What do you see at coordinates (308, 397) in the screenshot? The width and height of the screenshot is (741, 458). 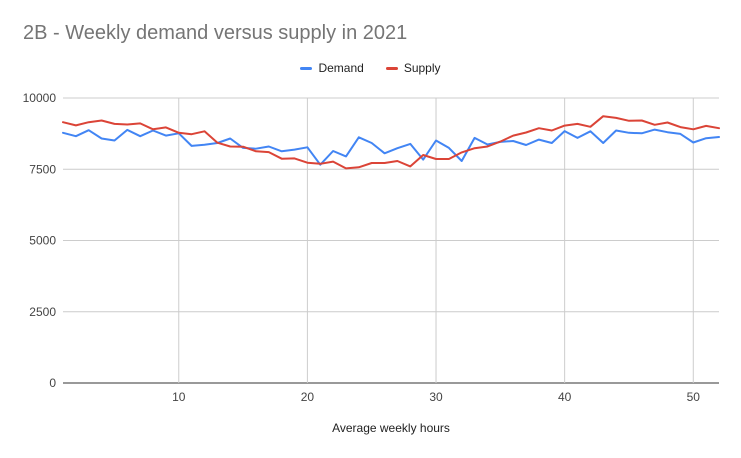 I see `x-tick-label: 20` at bounding box center [308, 397].